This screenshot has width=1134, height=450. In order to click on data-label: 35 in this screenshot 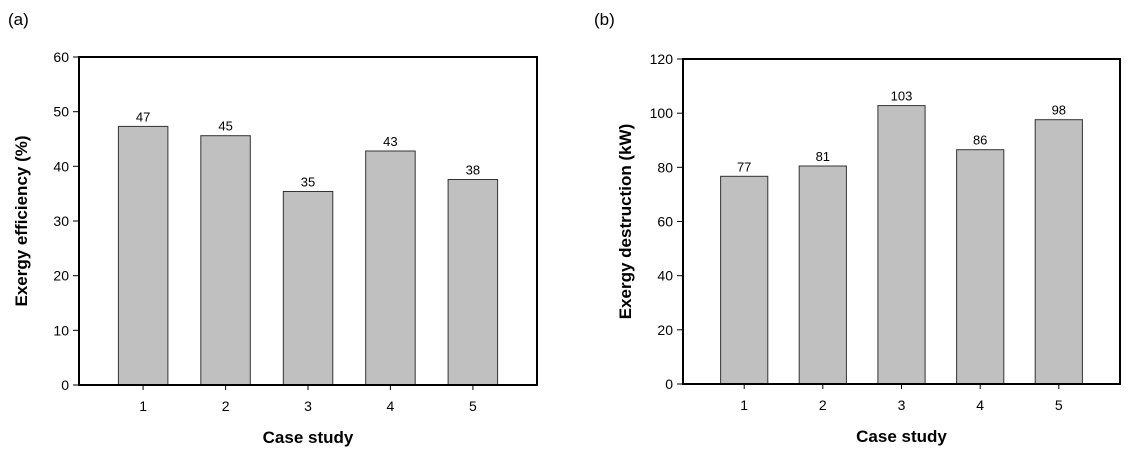, I will do `click(308, 182)`.